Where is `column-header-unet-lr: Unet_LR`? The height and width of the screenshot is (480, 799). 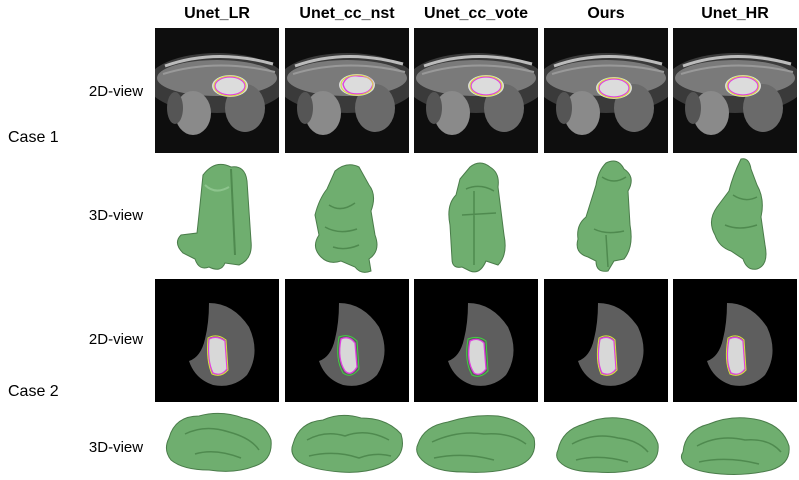
column-header-unet-lr: Unet_LR is located at coordinates (217, 13).